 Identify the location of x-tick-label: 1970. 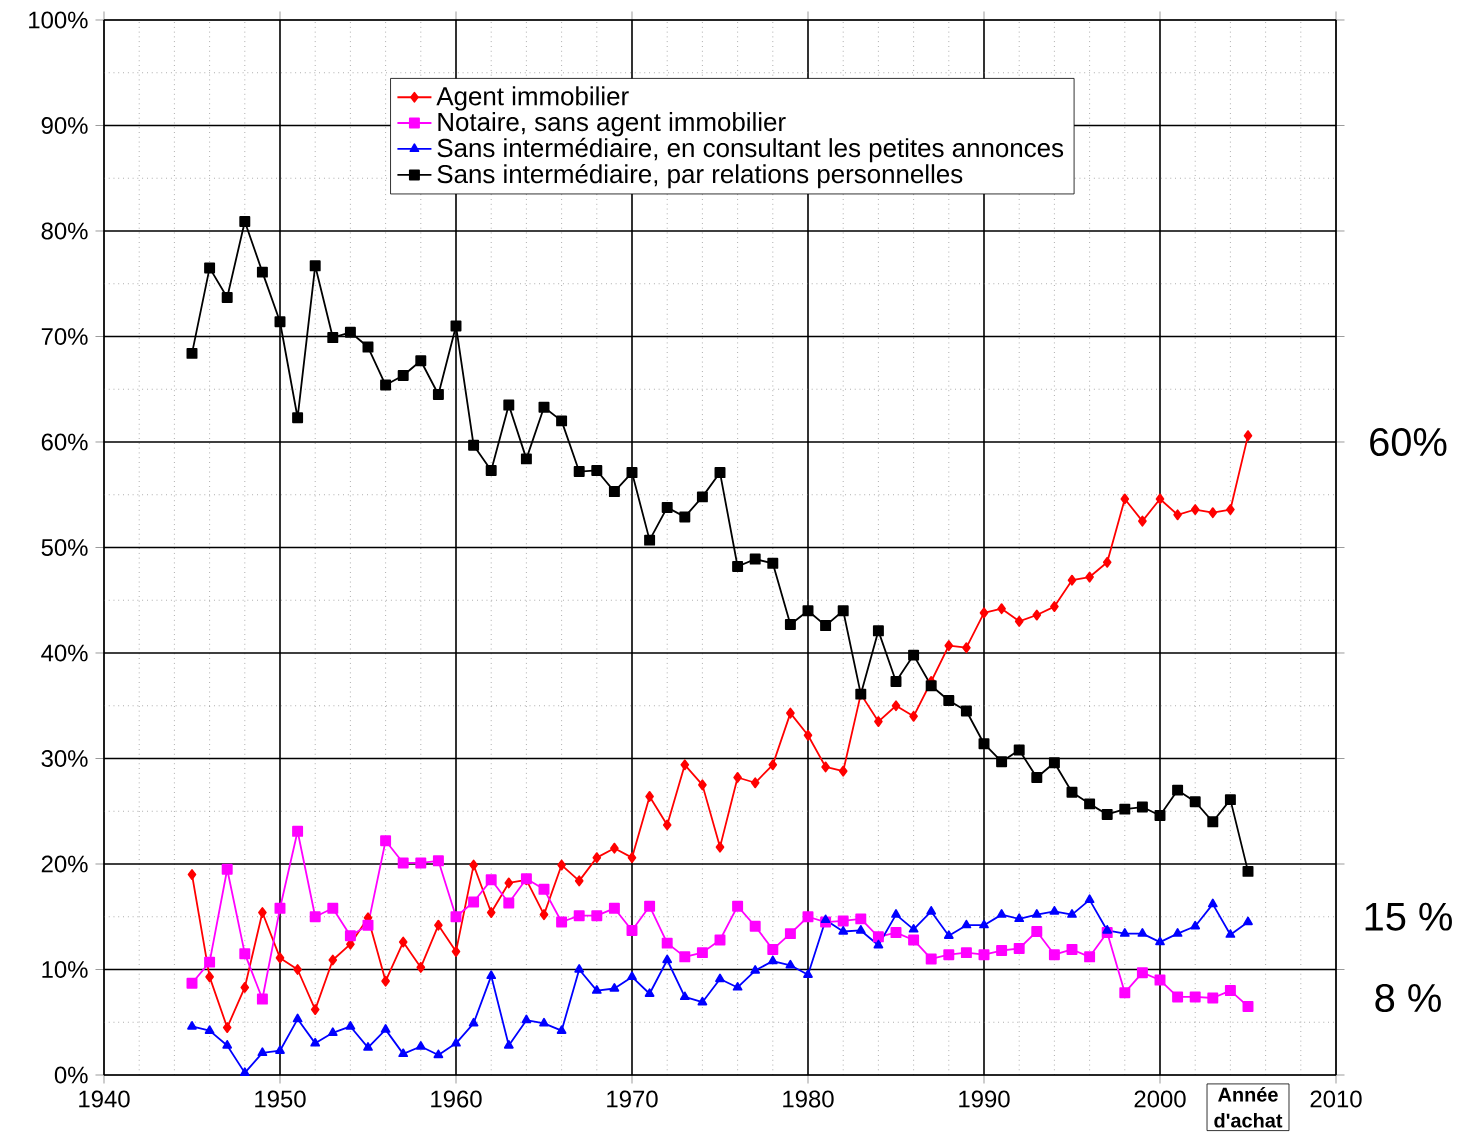
(632, 1099).